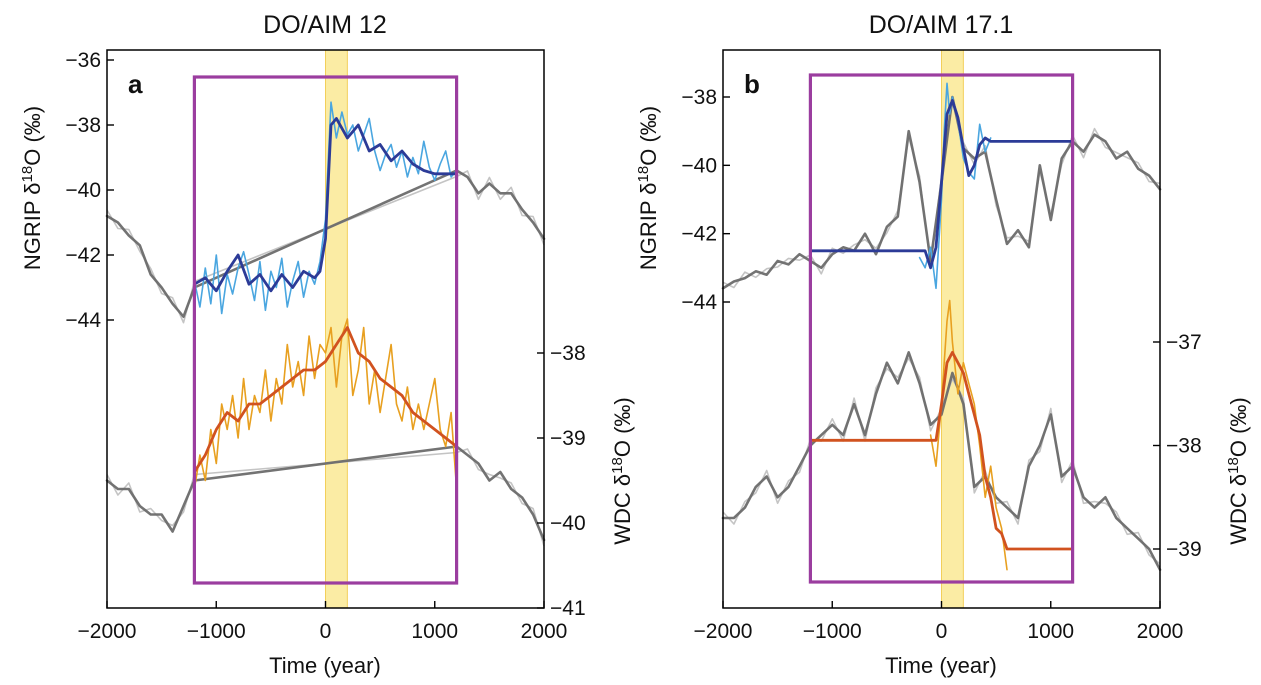 The image size is (1261, 685). Describe the element at coordinates (1184, 342) in the screenshot. I see `right-tick-label: −37` at that location.